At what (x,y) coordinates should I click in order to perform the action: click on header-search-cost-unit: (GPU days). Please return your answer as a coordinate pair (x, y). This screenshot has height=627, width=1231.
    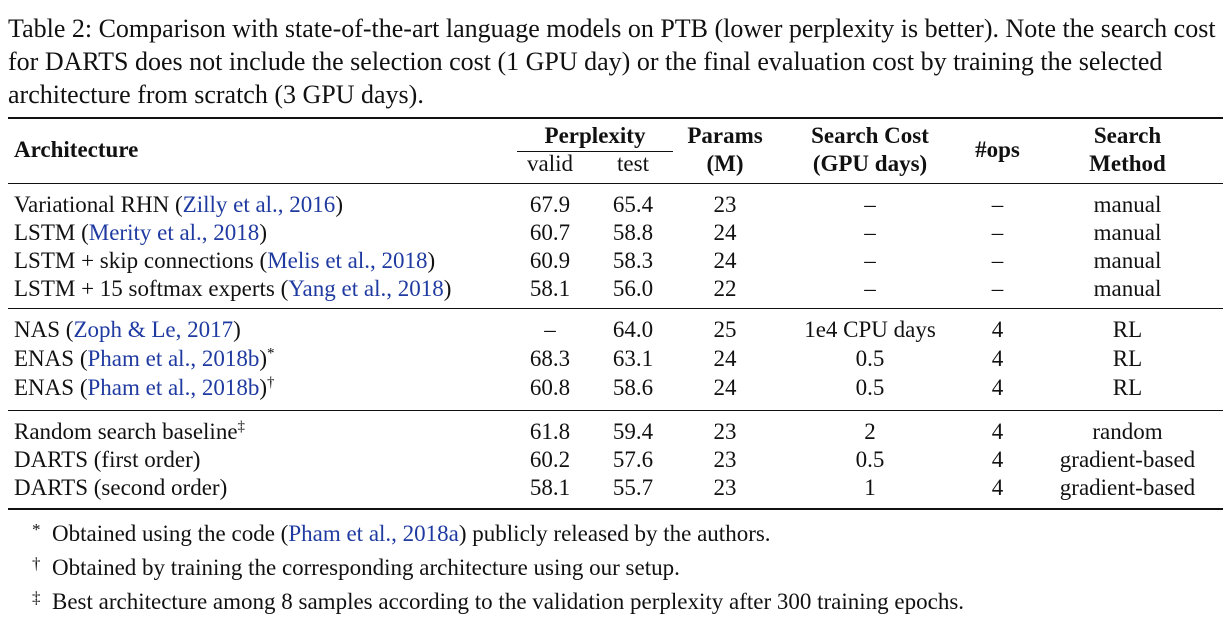
    Looking at the image, I should click on (870, 163).